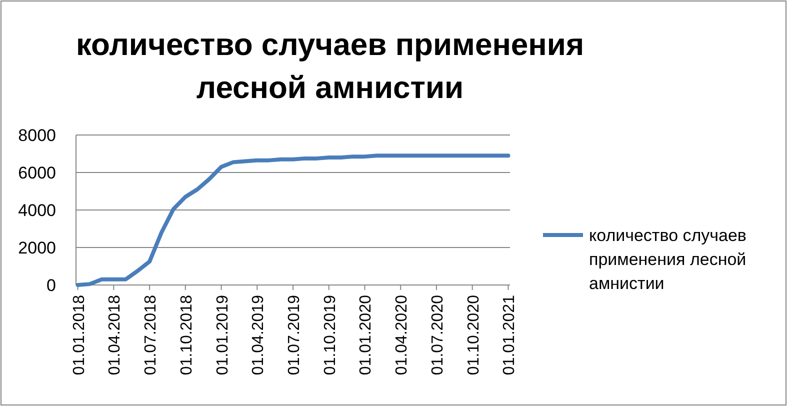 This screenshot has width=789, height=408. I want to click on x-tick-label: 01.01.2019, so click(223, 335).